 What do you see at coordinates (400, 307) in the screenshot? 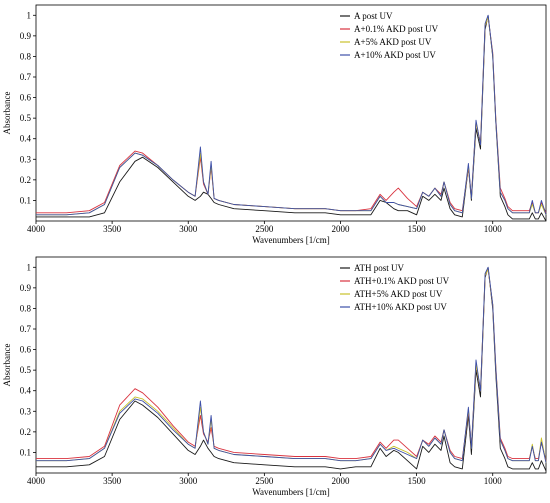
I see `legend-label: ATH+10% AKD post UV` at bounding box center [400, 307].